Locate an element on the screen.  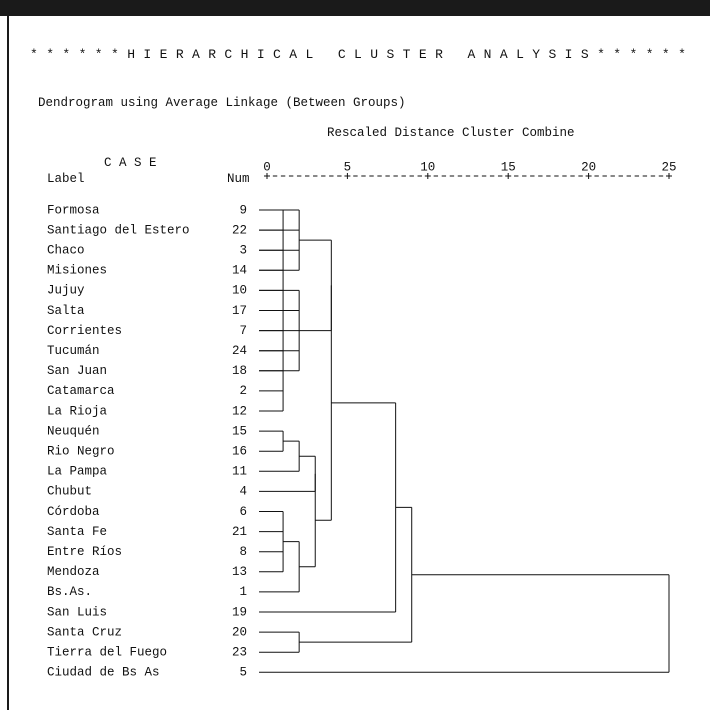
num-column-header: Num is located at coordinates (238, 179).